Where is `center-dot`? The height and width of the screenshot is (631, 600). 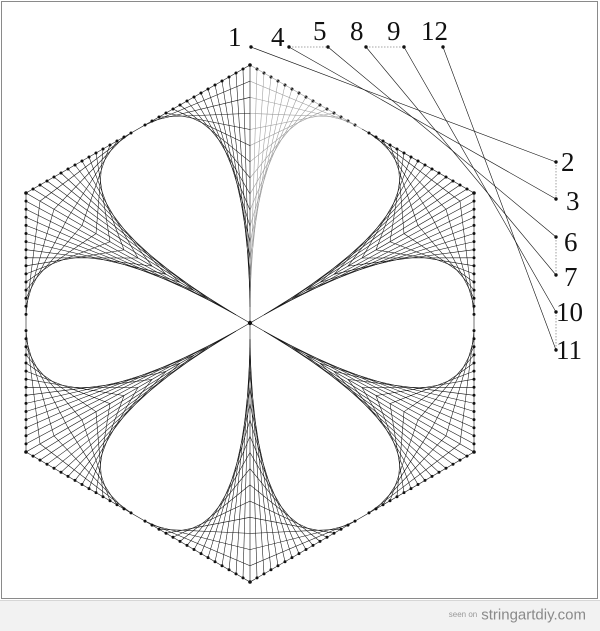
center-dot is located at coordinates (250, 323).